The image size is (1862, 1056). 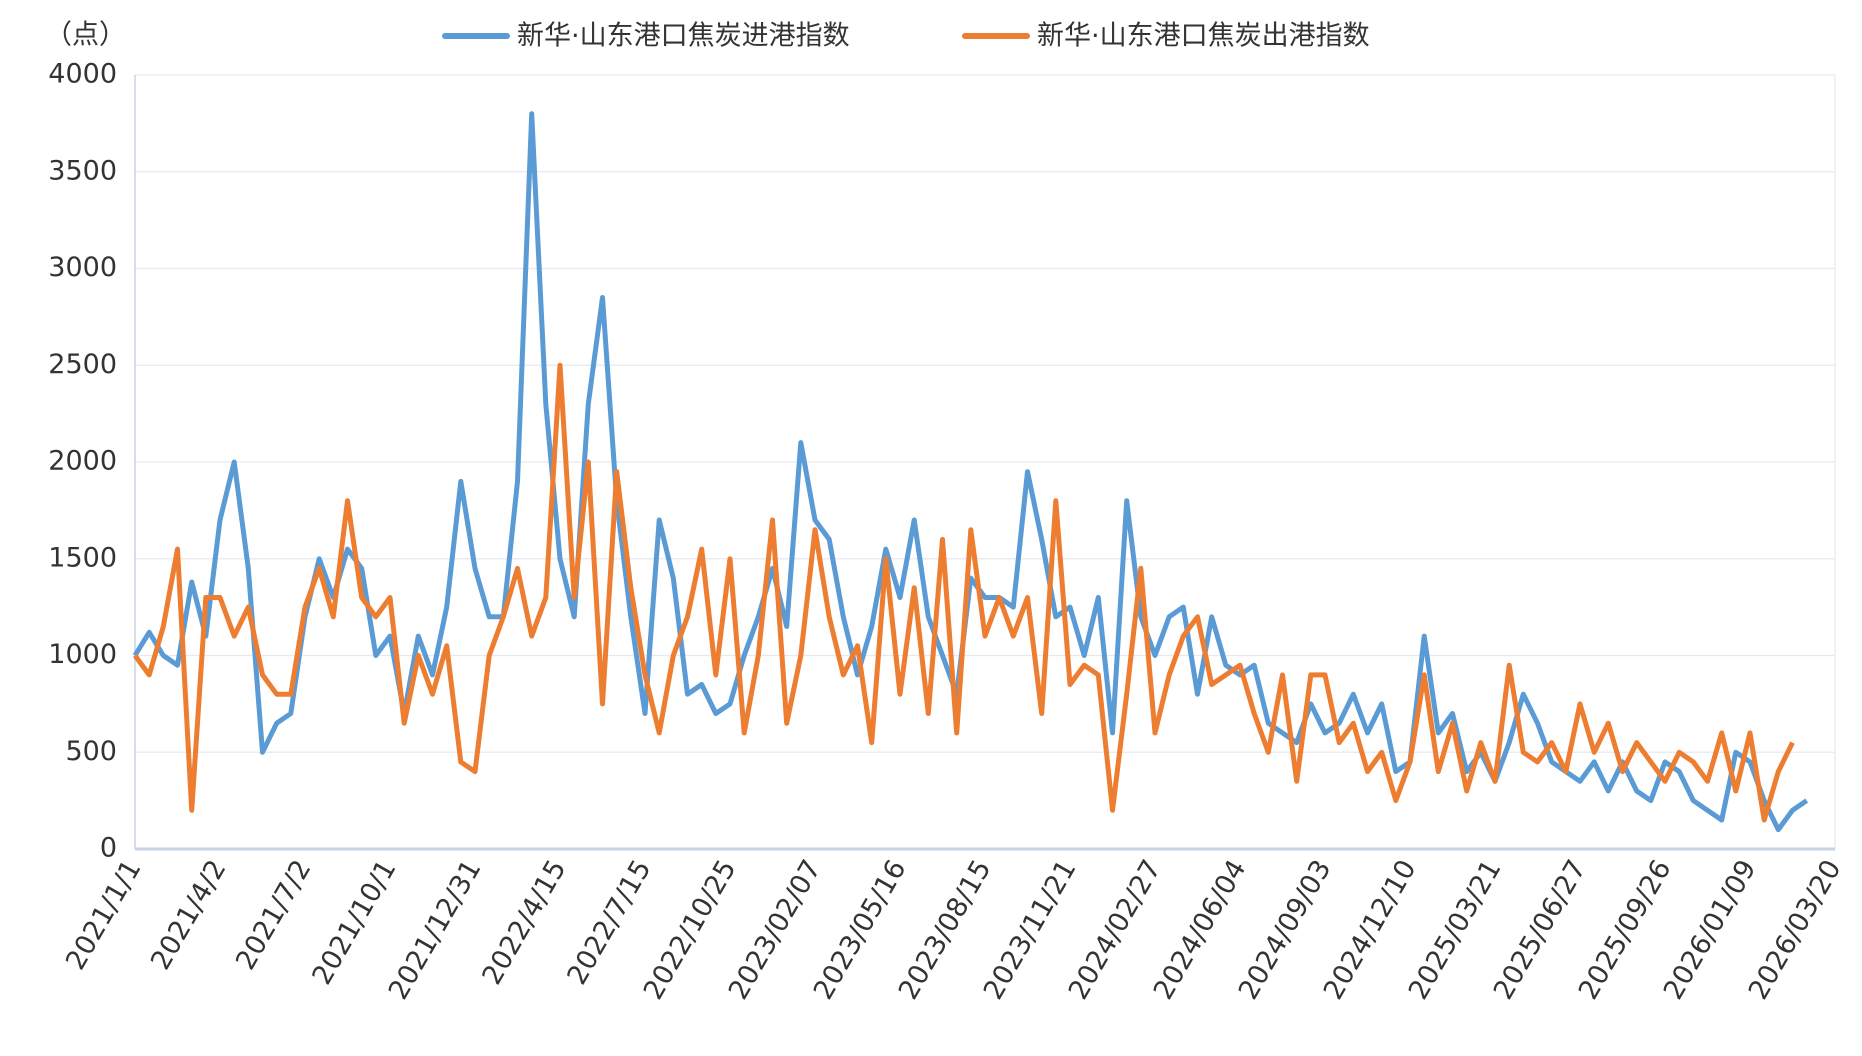 I want to click on x-tick-label: 2026/03/20, so click(x=1795, y=930).